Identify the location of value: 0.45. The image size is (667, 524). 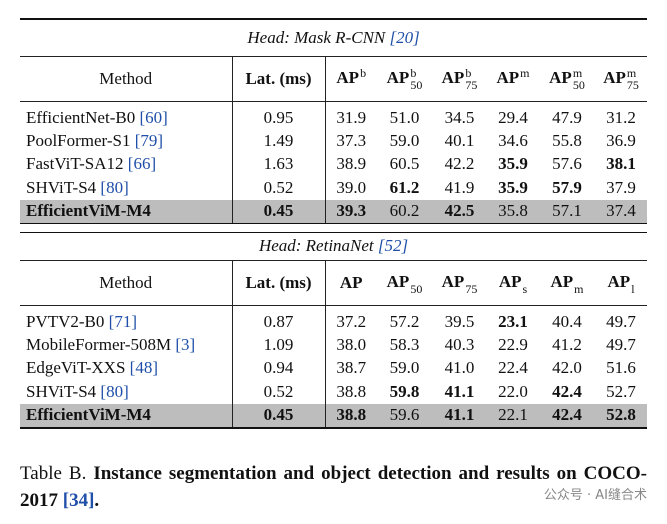
(278, 211).